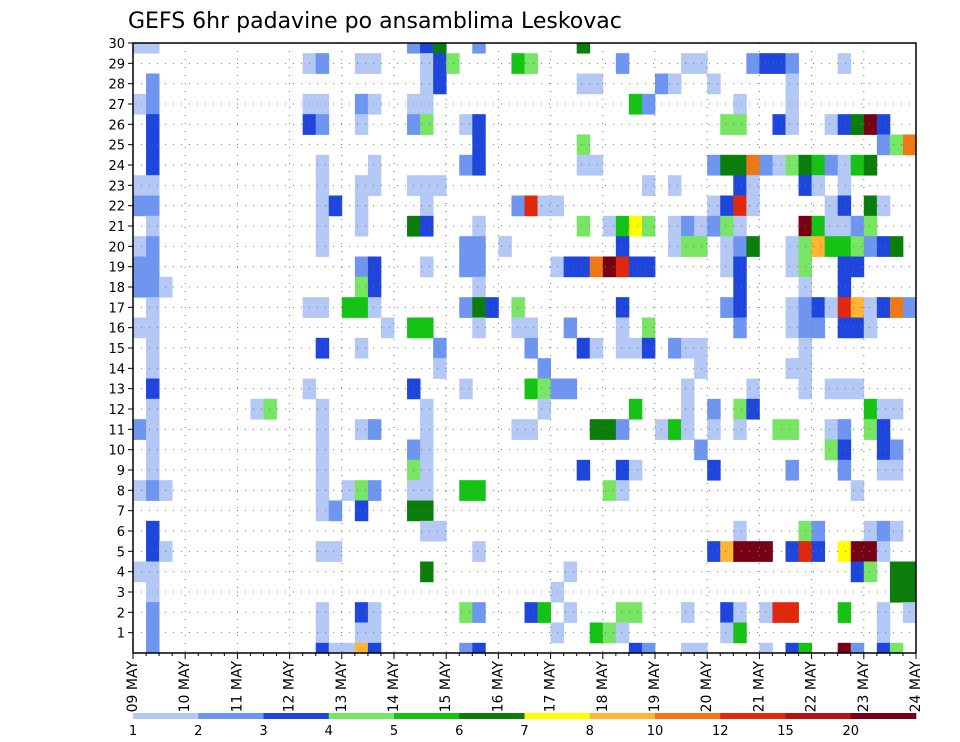  I want to click on y-tick-label: 12, so click(116, 410).